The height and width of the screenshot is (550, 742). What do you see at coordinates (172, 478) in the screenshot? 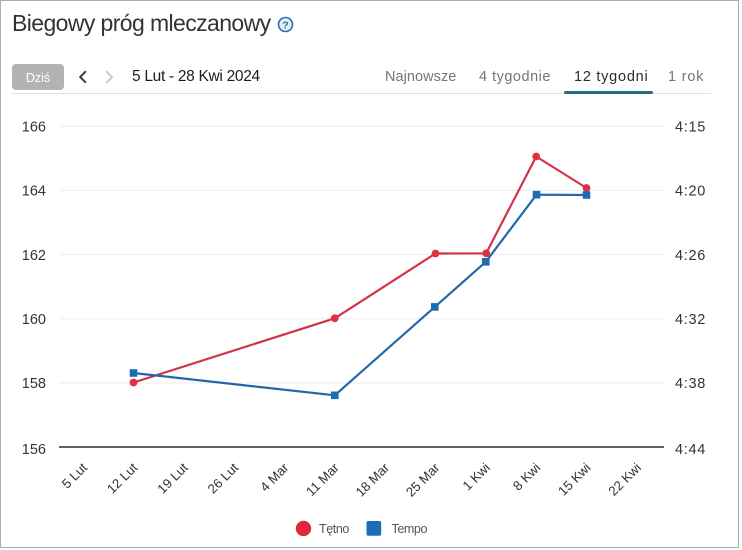
I see `svg-text: 19 Lut` at bounding box center [172, 478].